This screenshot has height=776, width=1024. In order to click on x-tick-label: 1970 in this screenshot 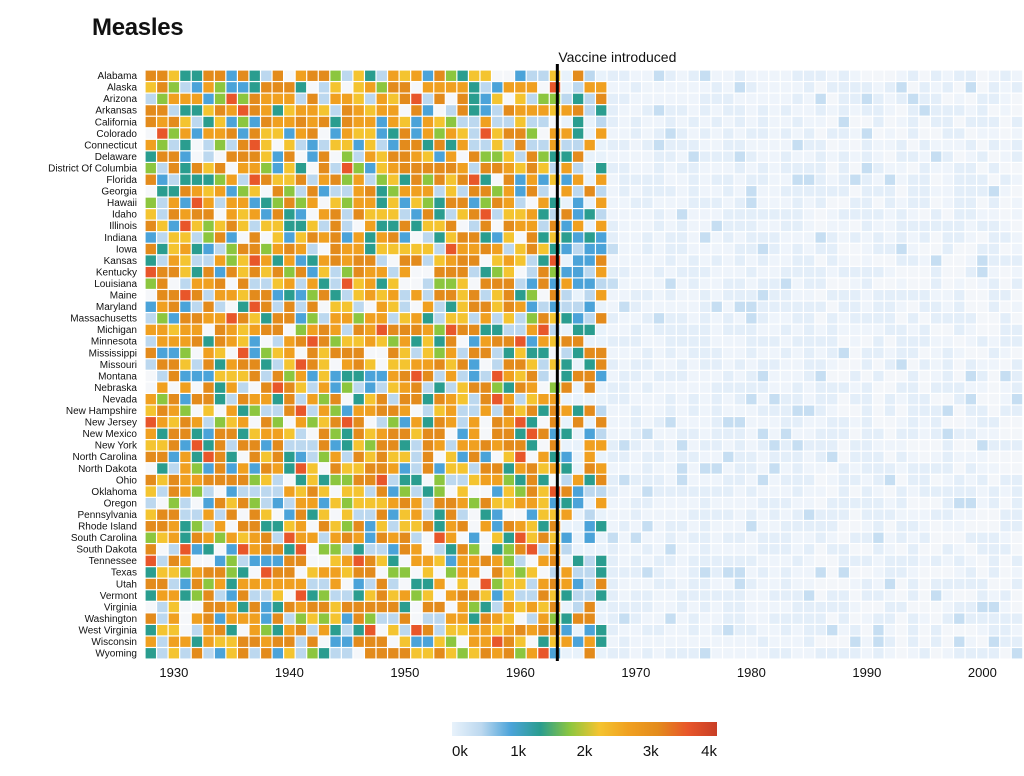, I will do `click(635, 672)`.